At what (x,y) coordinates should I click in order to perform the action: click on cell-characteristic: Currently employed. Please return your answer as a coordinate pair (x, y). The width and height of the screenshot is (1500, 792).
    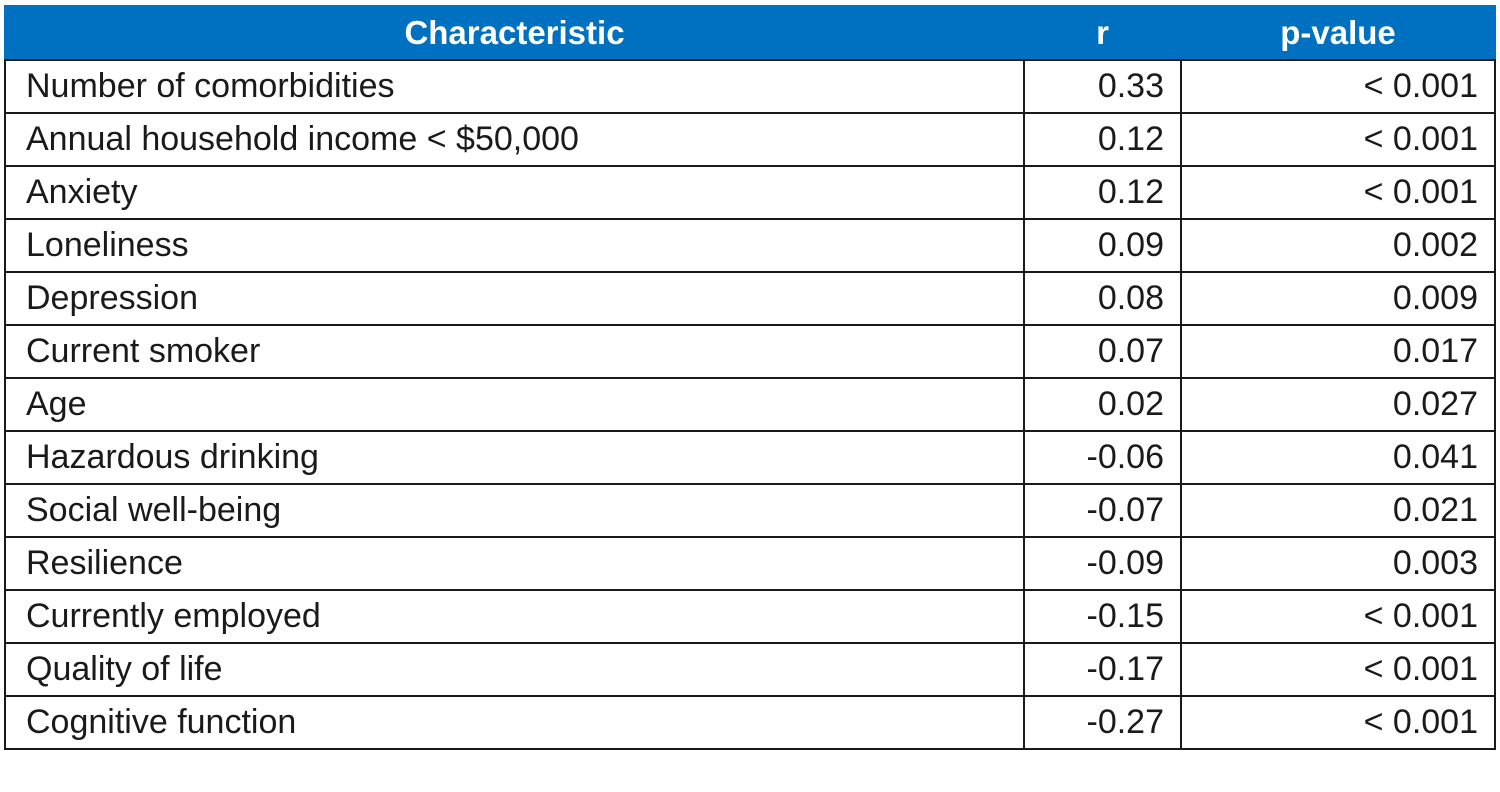
    Looking at the image, I should click on (514, 616).